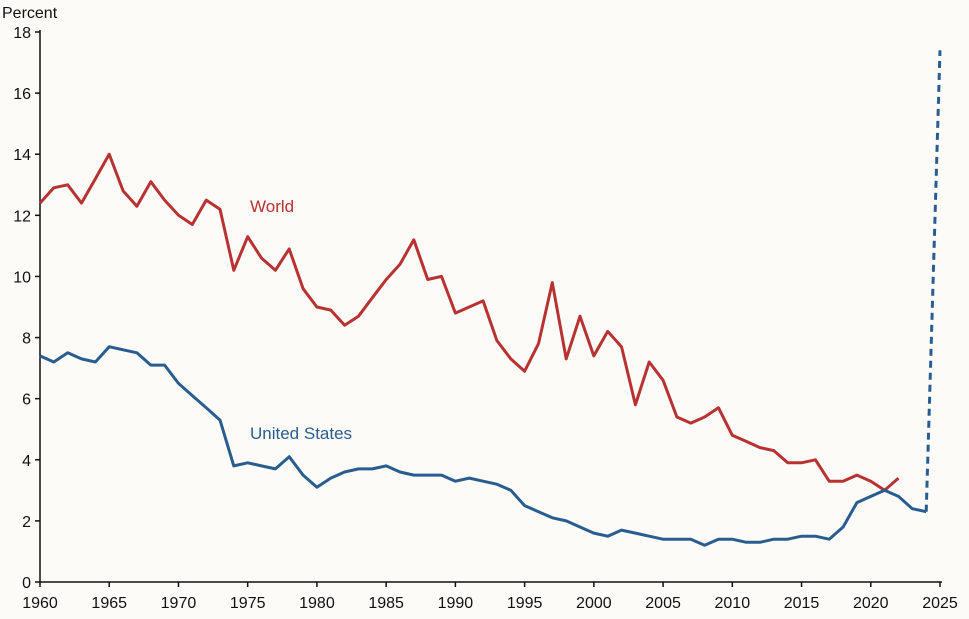  I want to click on y-tick-label: 8, so click(26, 339).